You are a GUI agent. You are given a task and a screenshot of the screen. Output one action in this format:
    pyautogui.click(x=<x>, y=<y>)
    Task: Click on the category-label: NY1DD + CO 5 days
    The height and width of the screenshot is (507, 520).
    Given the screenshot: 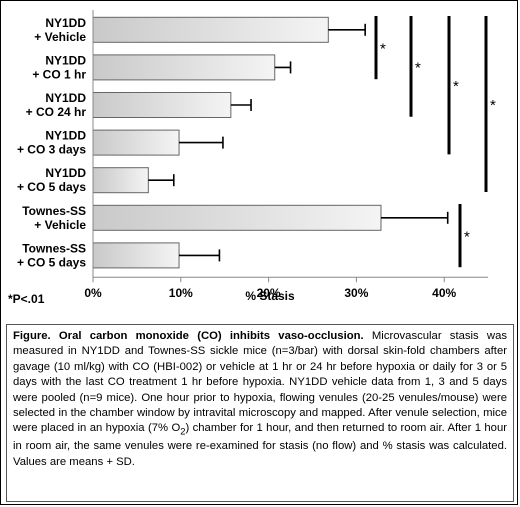 What is the action you would take?
    pyautogui.click(x=51, y=180)
    